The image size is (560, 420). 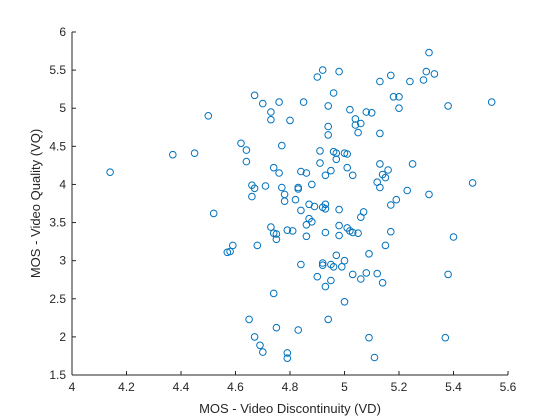 What do you see at coordinates (126, 387) in the screenshot?
I see `x-tick-label: 4.2` at bounding box center [126, 387].